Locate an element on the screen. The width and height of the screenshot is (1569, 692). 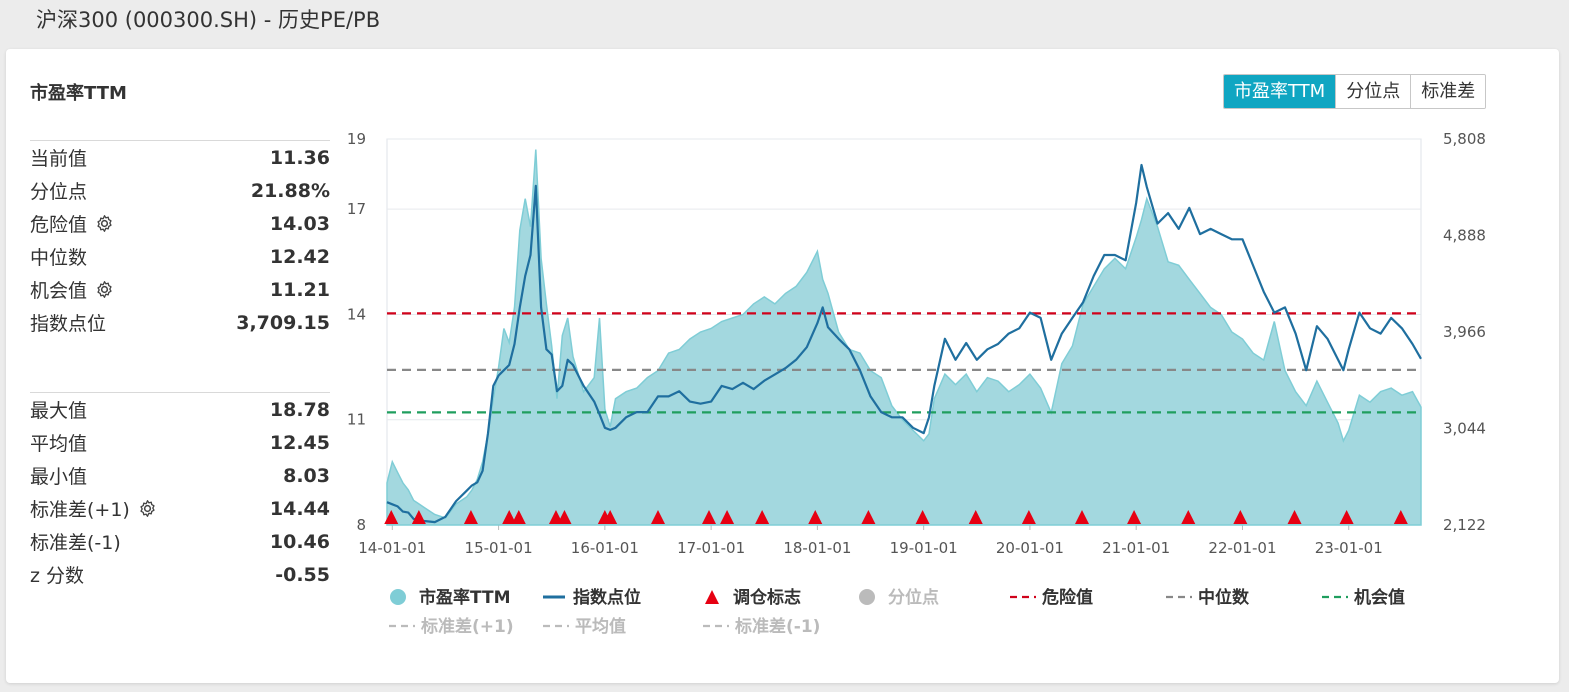
legend-label: 市盈率TTM is located at coordinates (465, 597).